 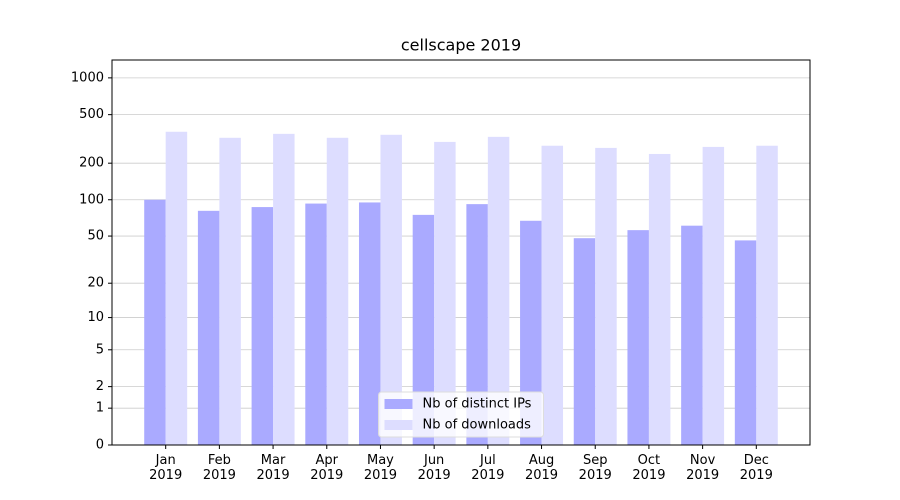 What do you see at coordinates (488, 468) in the screenshot?
I see `x-tick-label: Jul 2019` at bounding box center [488, 468].